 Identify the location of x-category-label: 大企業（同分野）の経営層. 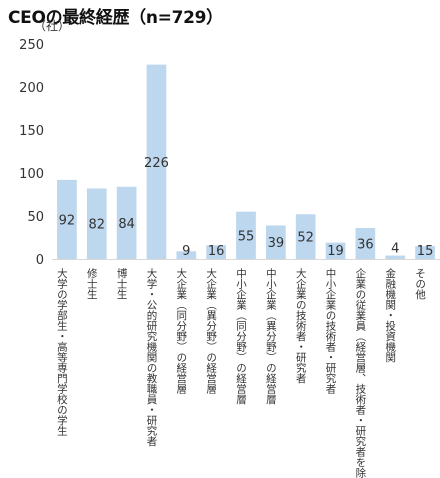
(181, 330).